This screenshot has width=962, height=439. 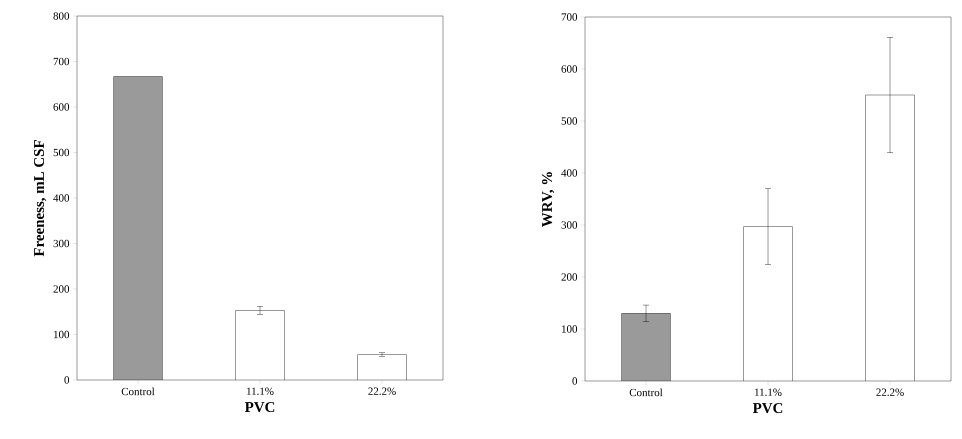 What do you see at coordinates (548, 200) in the screenshot?
I see `y-axis-title: WRV, %` at bounding box center [548, 200].